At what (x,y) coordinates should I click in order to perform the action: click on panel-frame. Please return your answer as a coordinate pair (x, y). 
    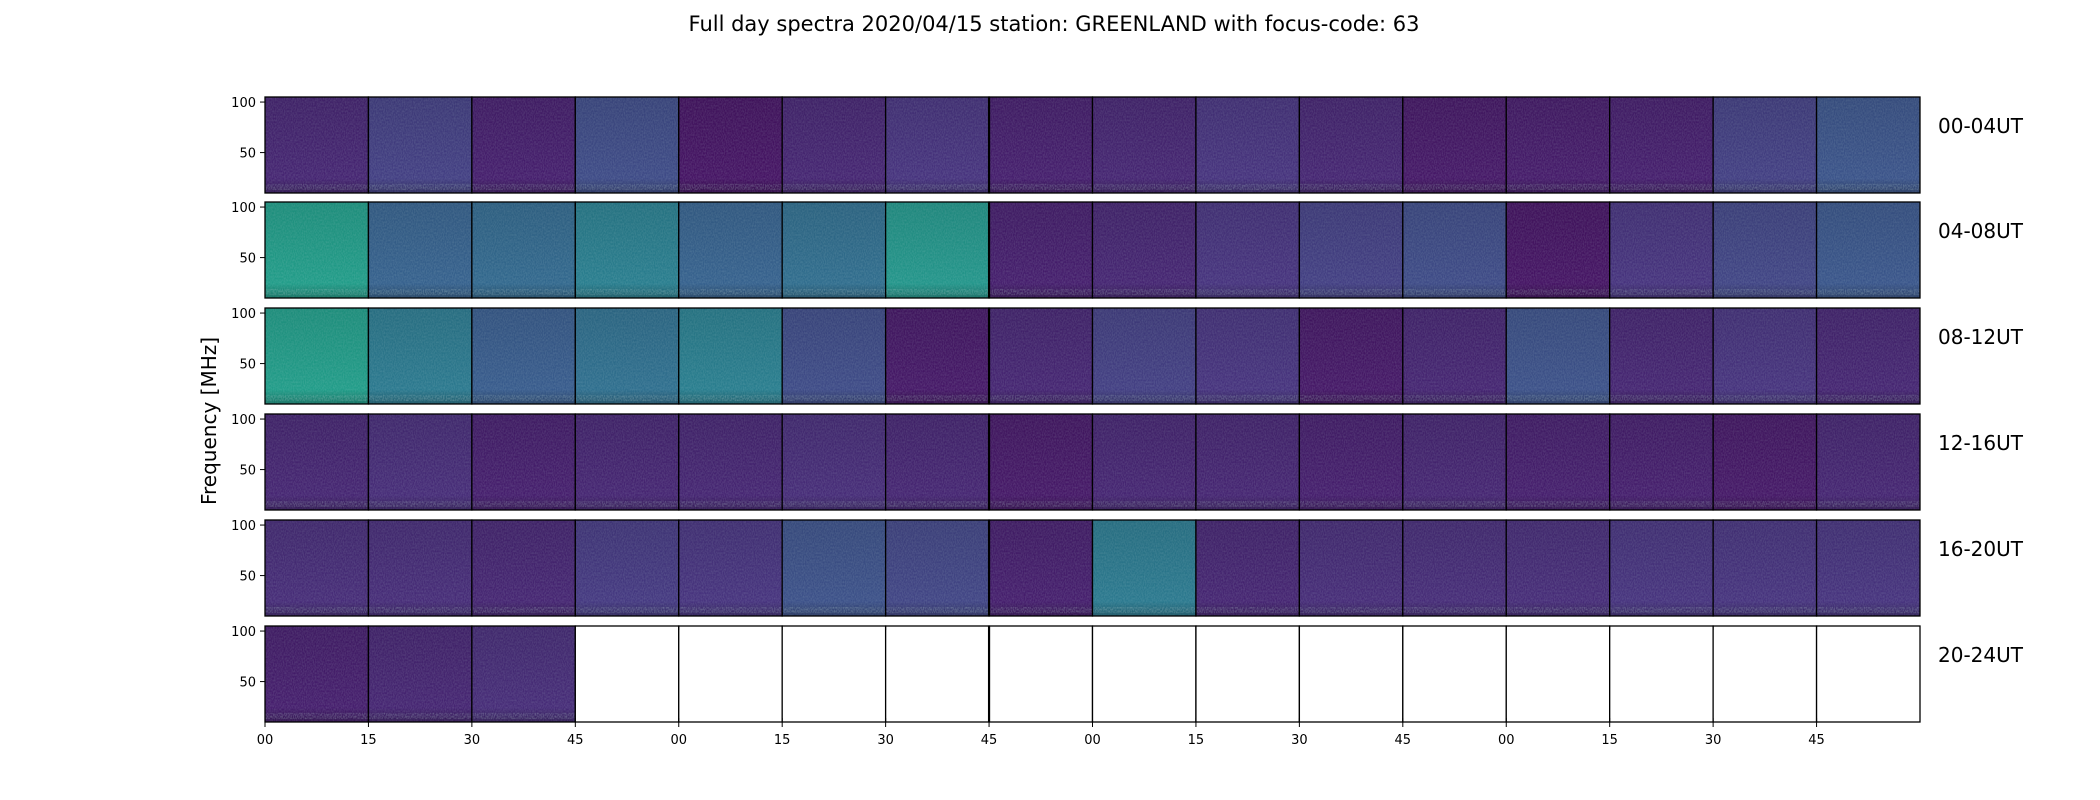
    Looking at the image, I should click on (1868, 568).